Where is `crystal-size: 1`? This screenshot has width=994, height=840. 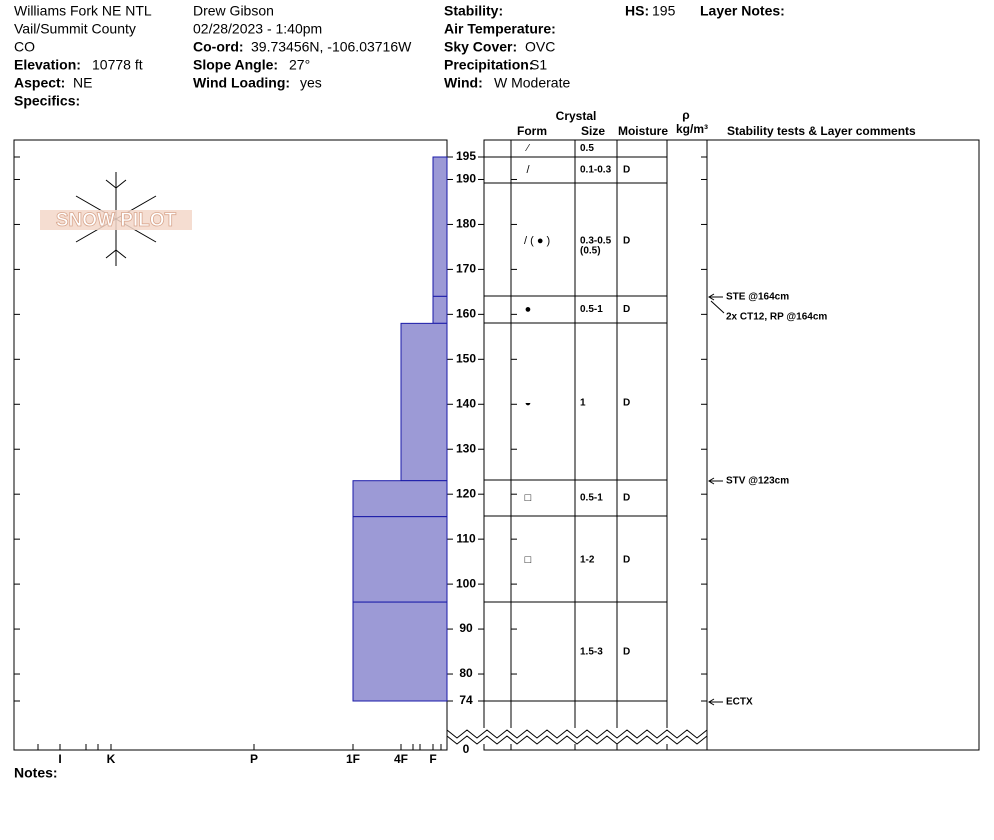
crystal-size: 1 is located at coordinates (583, 403).